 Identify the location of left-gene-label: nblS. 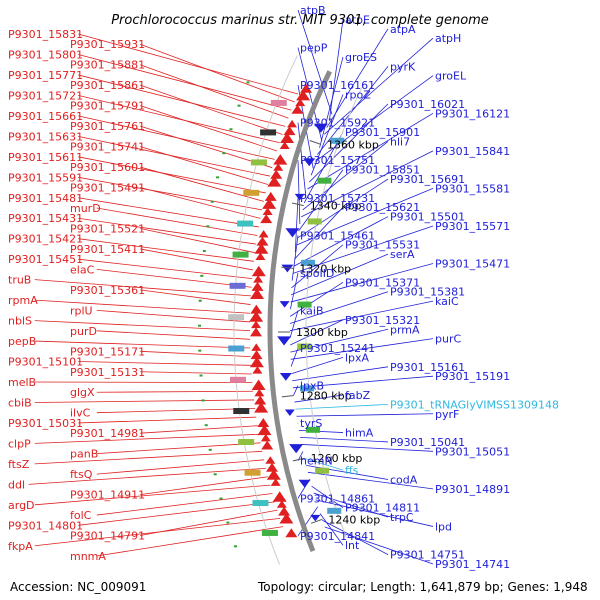
(20, 321).